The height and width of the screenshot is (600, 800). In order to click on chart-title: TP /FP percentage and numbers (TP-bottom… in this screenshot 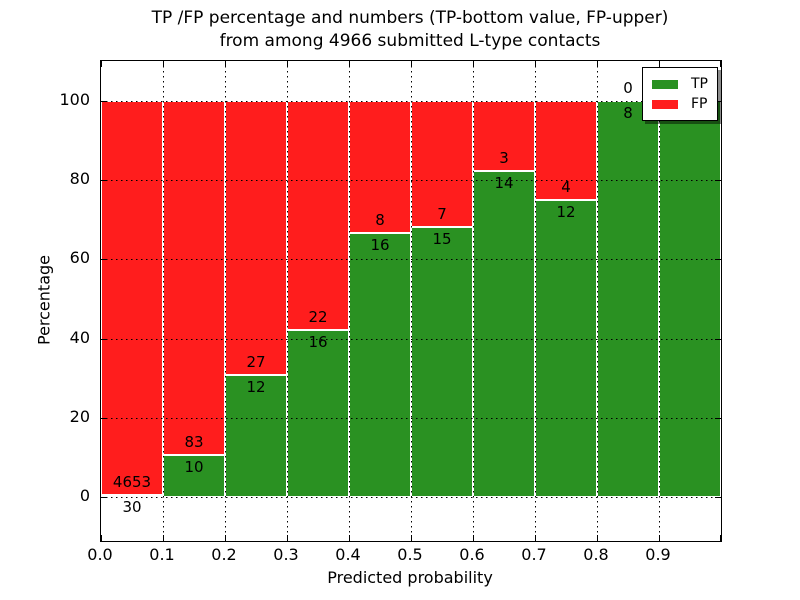, I will do `click(410, 18)`.